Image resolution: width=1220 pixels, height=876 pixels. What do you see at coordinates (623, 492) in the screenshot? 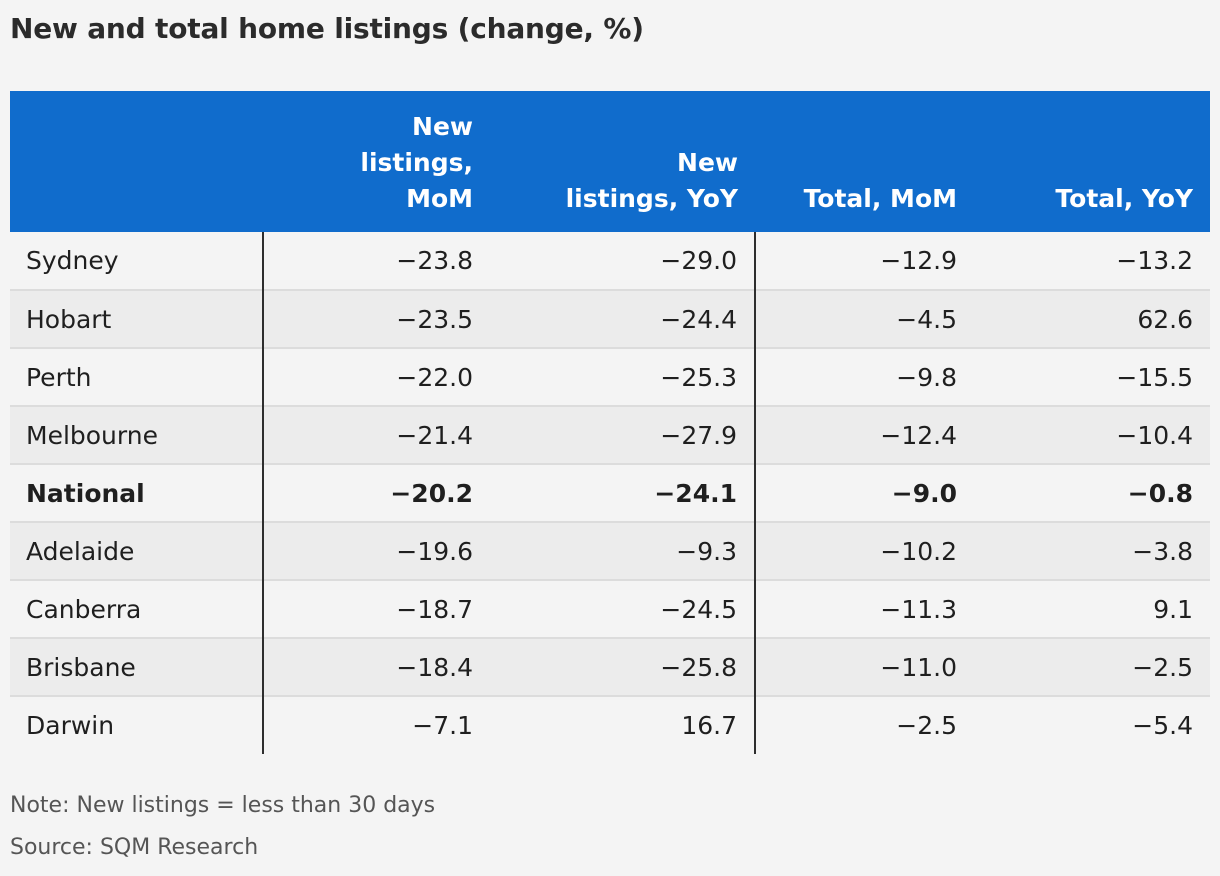
I see `cell-new-listings-yoy: −24.1` at bounding box center [623, 492].